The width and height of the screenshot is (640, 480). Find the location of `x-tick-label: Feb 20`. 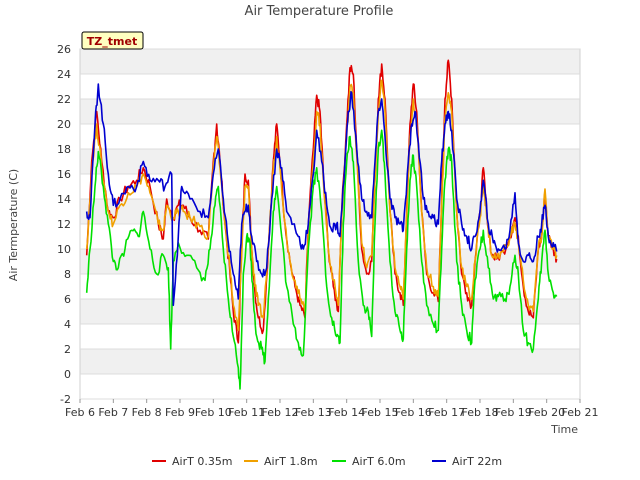

x-tick-label: Feb 20 is located at coordinates (546, 412).